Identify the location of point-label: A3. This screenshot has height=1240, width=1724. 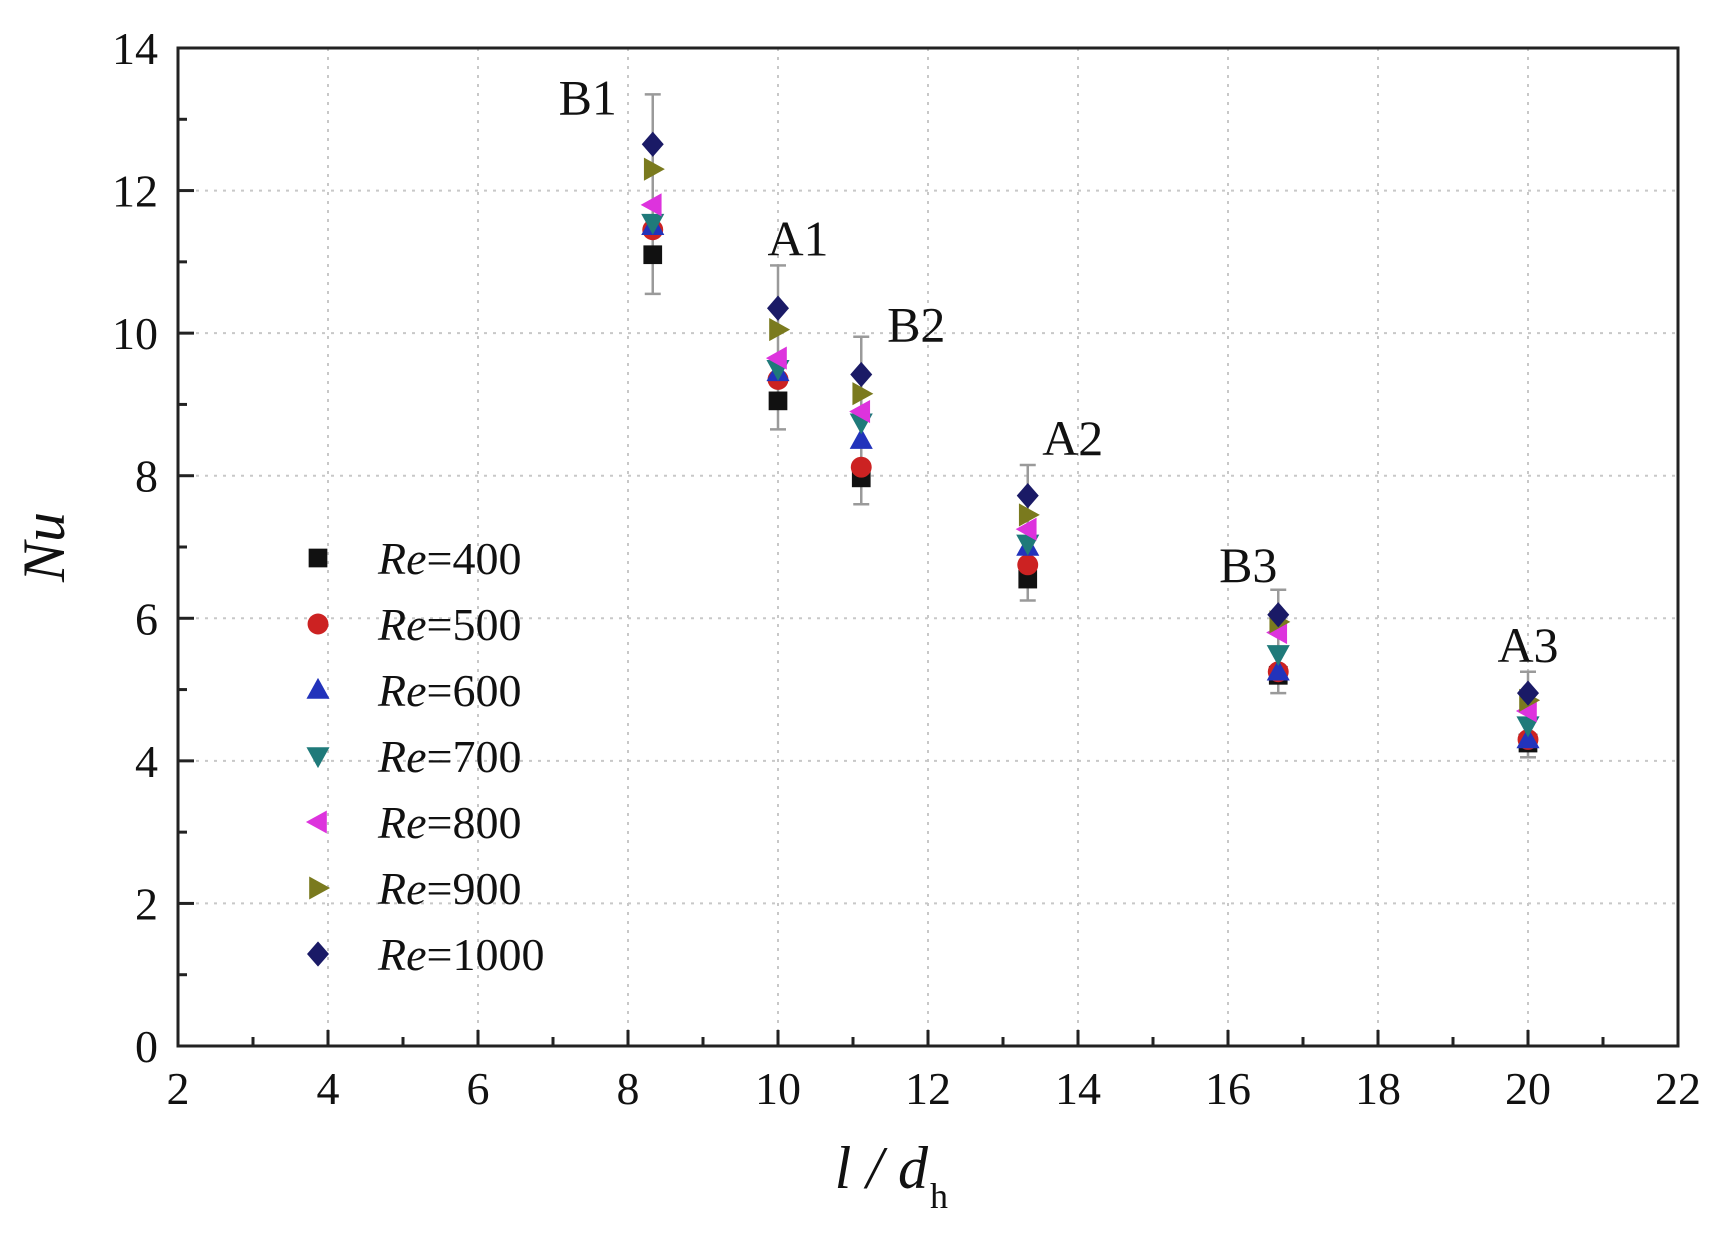
(1527, 645).